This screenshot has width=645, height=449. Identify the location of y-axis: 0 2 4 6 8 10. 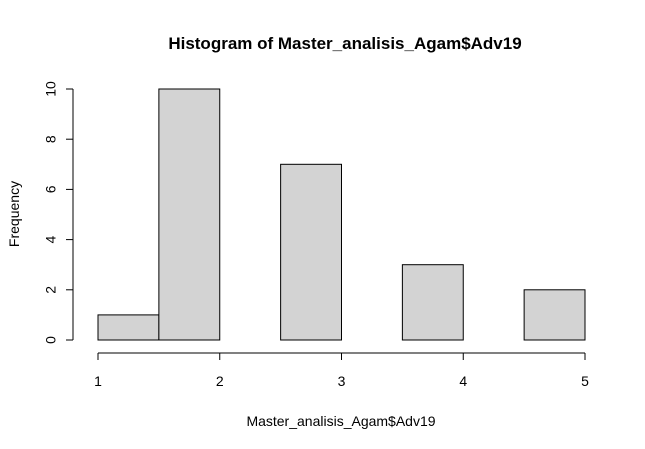
(58, 212).